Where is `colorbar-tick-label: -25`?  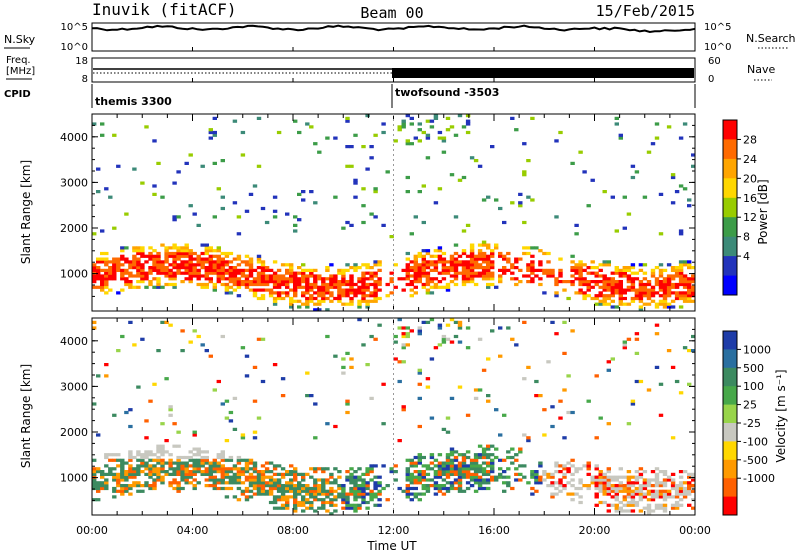
colorbar-tick-label: -25 is located at coordinates (752, 423).